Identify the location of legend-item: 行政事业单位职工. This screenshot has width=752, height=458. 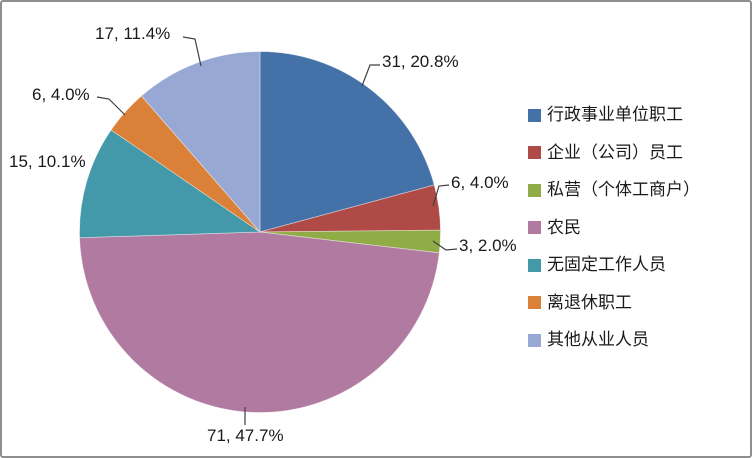
(614, 124).